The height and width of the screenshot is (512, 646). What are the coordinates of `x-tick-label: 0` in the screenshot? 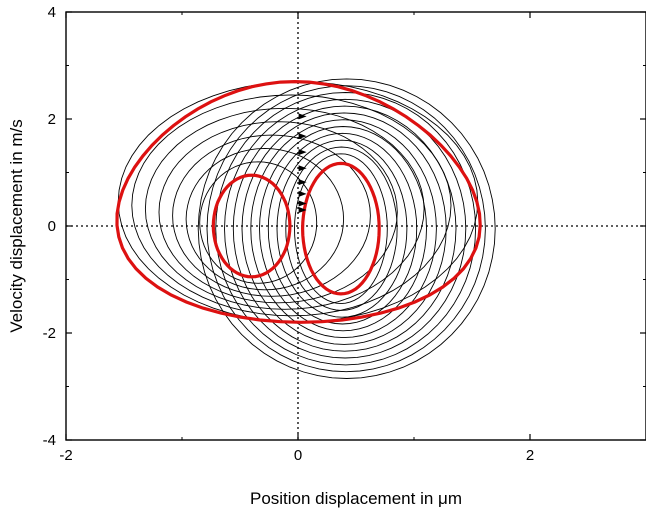 It's located at (298, 455).